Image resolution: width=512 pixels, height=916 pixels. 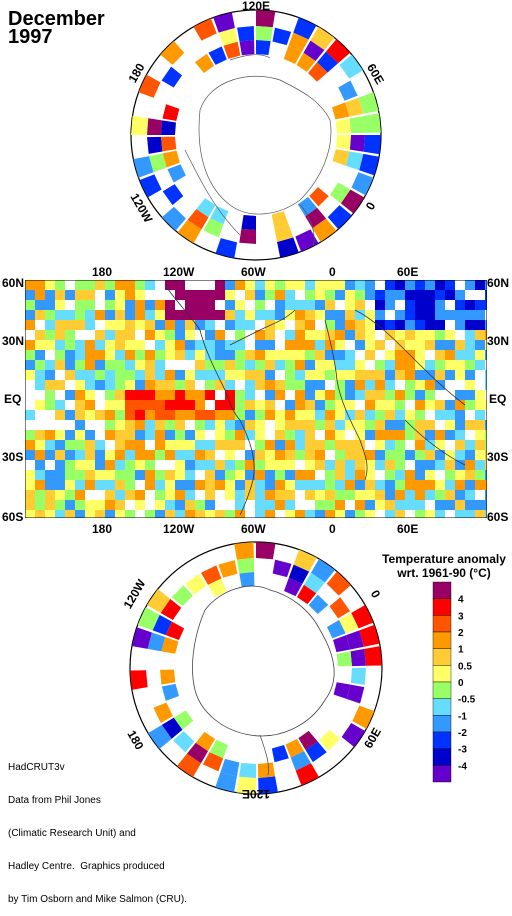 What do you see at coordinates (462, 733) in the screenshot?
I see `legend-tick-label: -2` at bounding box center [462, 733].